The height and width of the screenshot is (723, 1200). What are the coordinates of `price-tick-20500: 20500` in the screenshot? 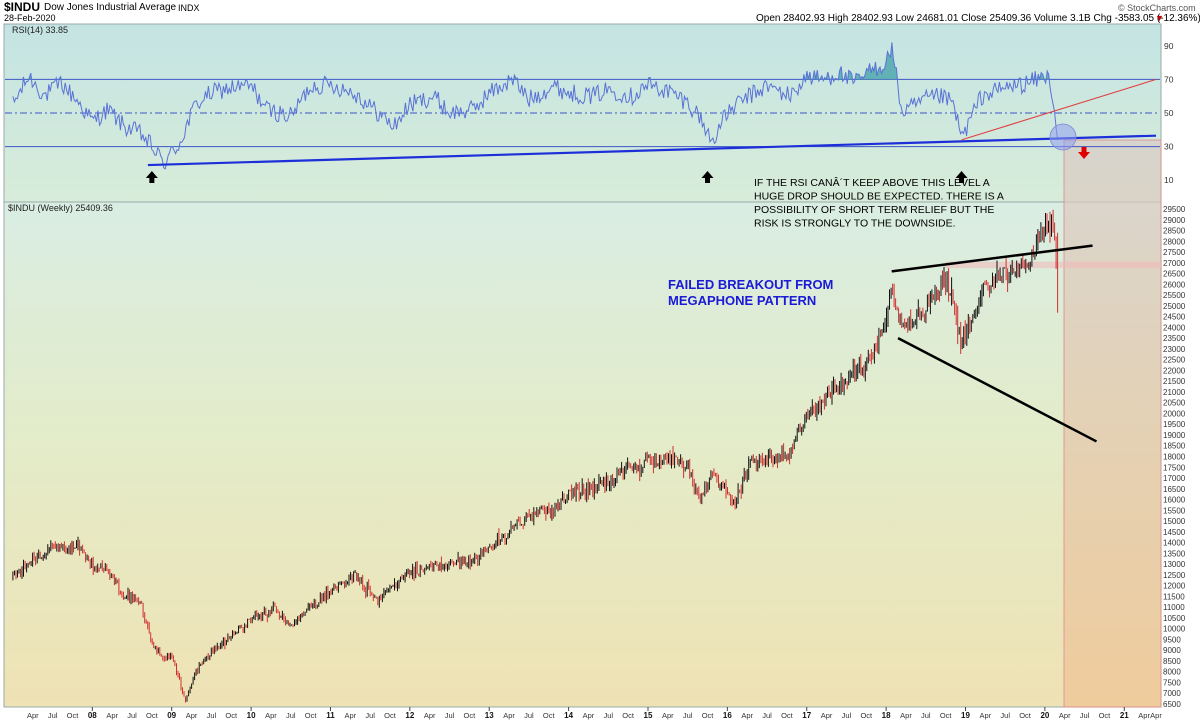 It's located at (1174, 403).